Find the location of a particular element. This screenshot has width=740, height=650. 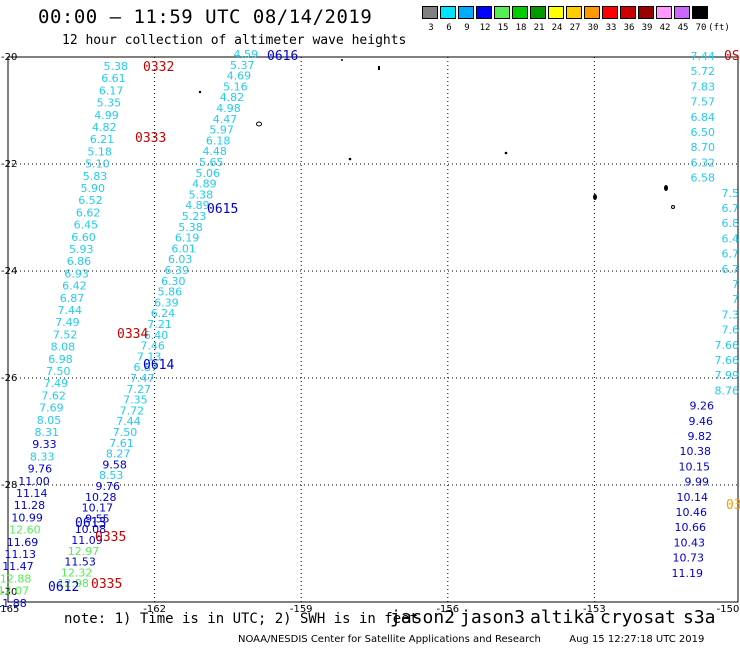

wave-height-value: 5.72 is located at coordinates (703, 71).